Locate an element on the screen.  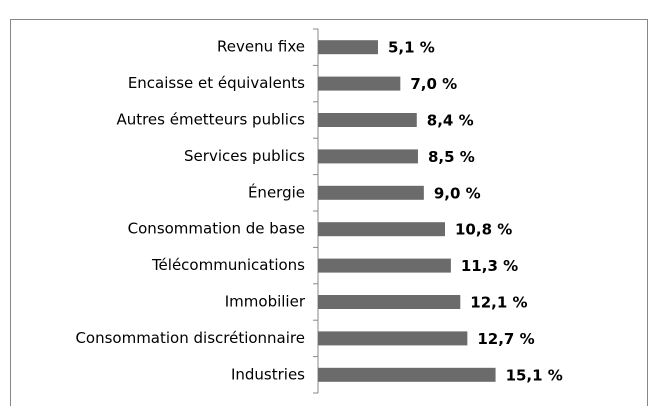
value-label: 8,4 % is located at coordinates (450, 121).